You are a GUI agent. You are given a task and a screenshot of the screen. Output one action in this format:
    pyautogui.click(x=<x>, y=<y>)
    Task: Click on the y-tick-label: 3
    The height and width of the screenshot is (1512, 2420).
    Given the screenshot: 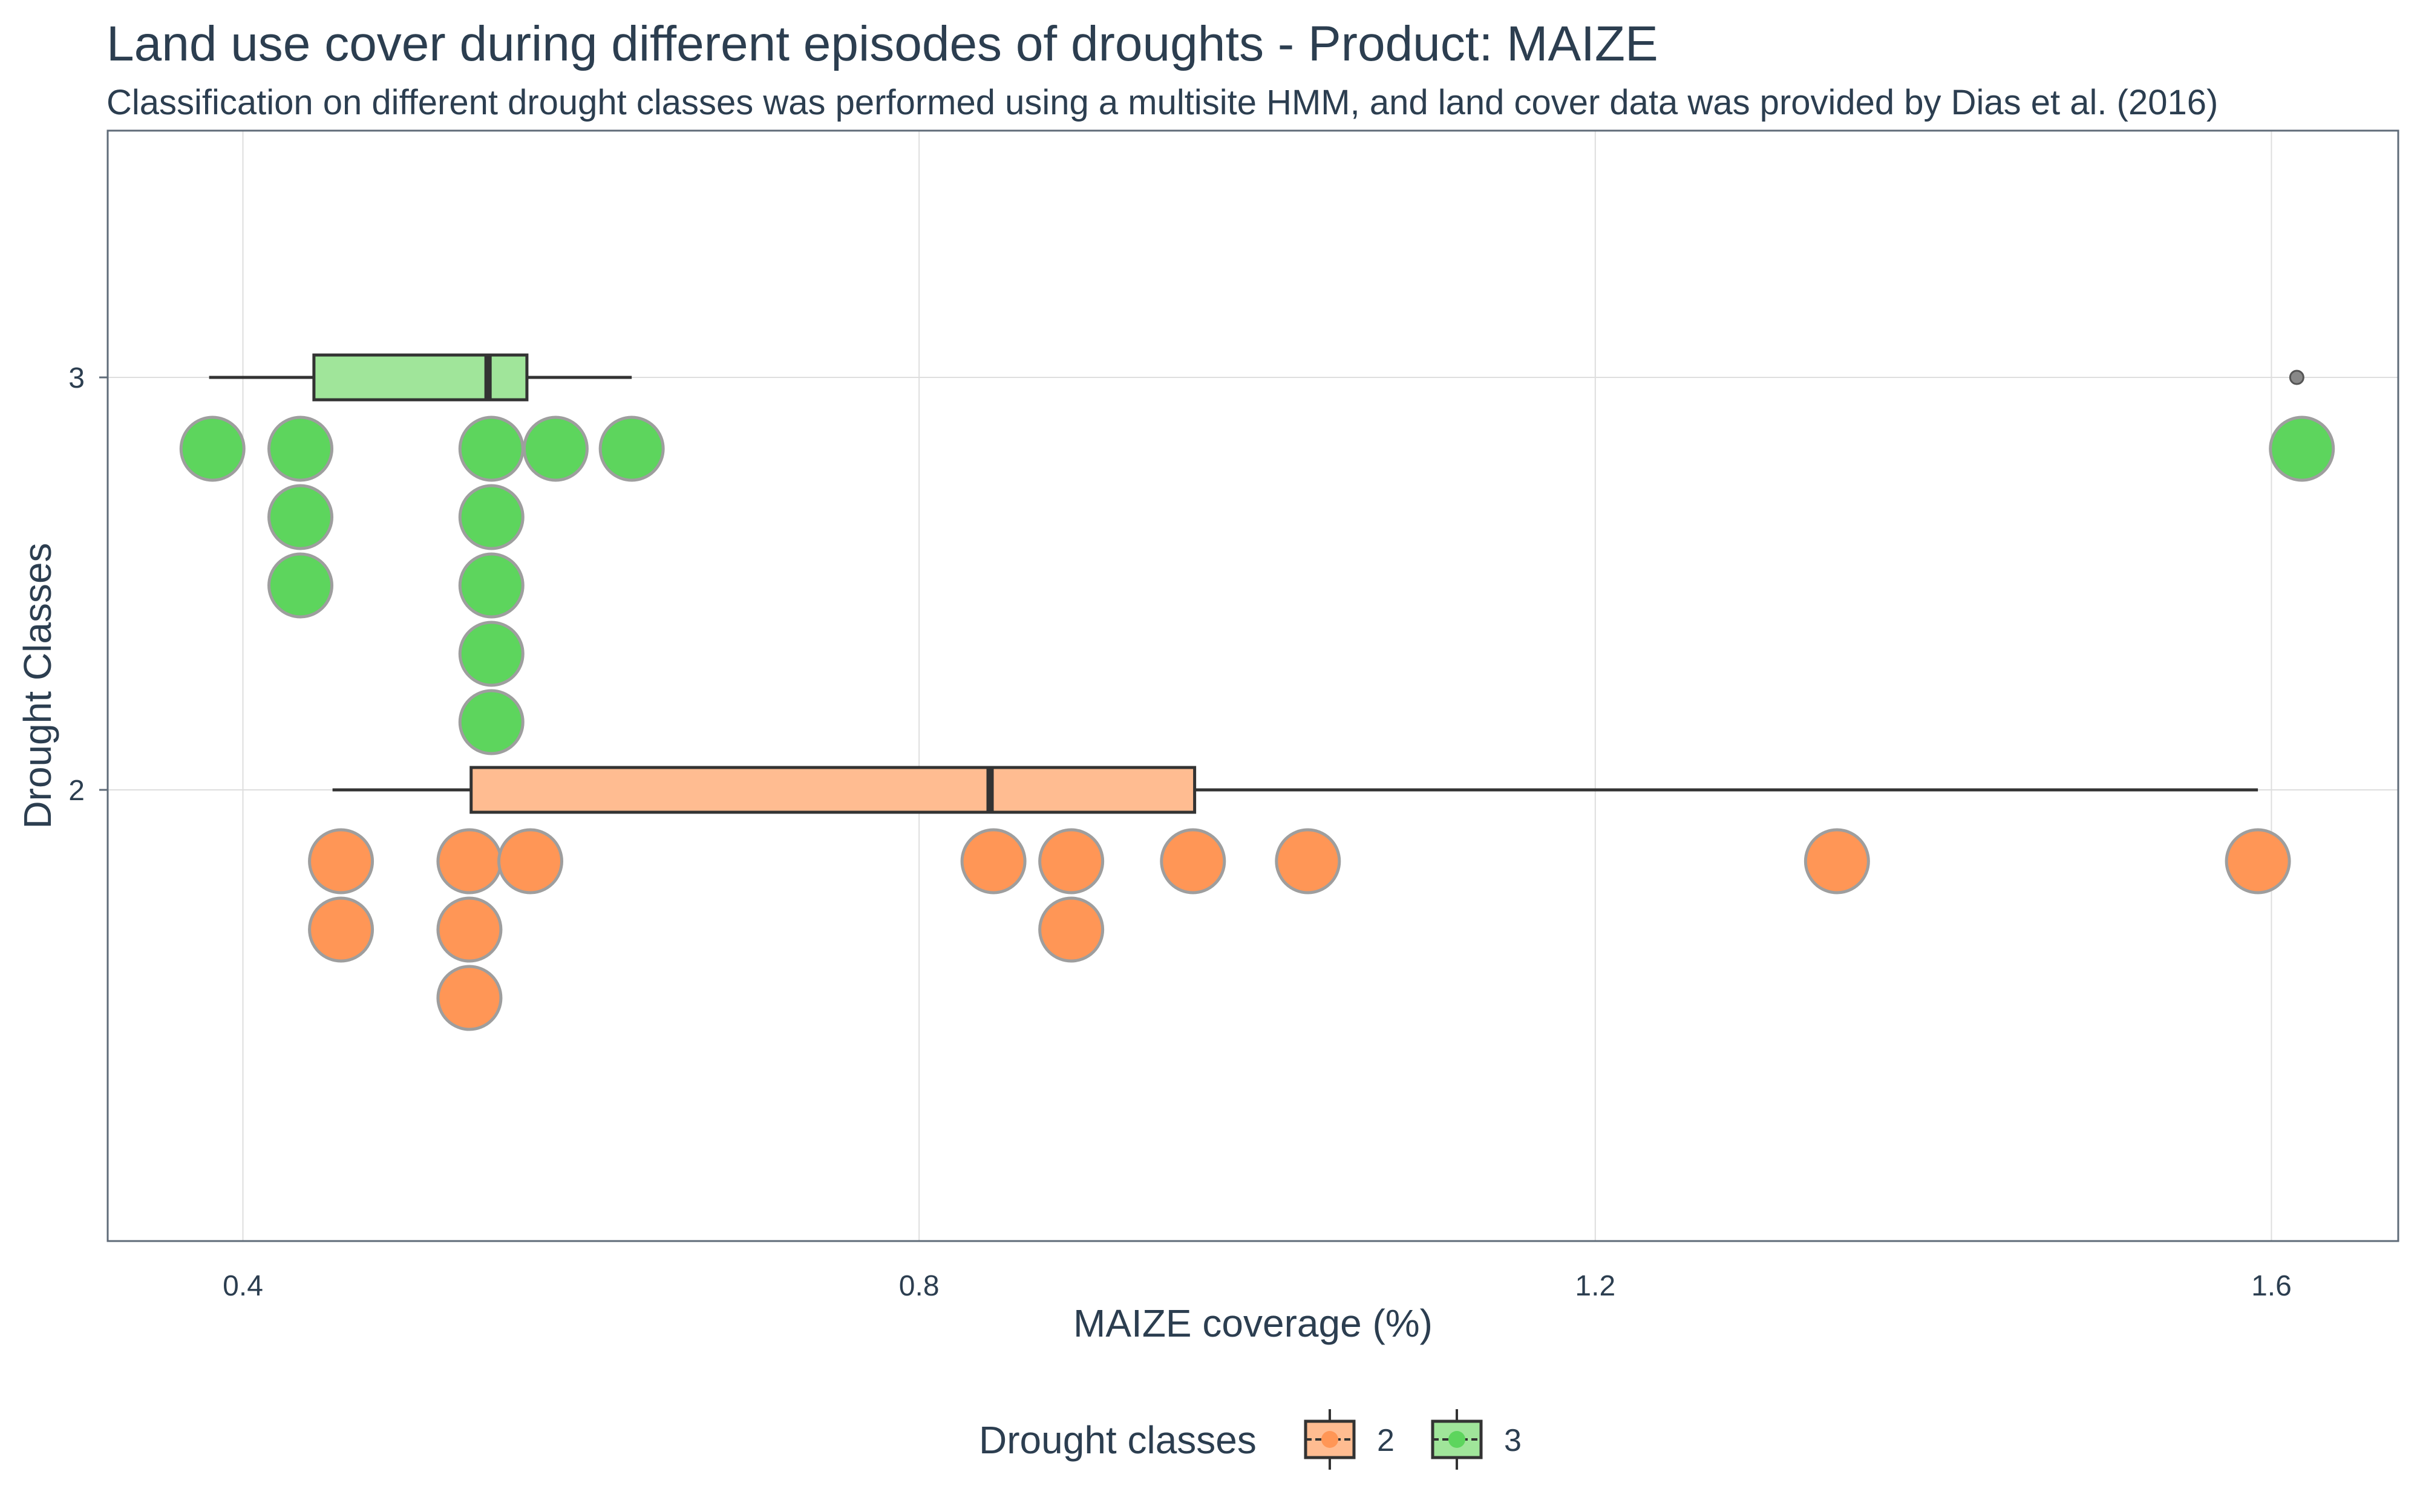 What is the action you would take?
    pyautogui.click(x=76, y=378)
    